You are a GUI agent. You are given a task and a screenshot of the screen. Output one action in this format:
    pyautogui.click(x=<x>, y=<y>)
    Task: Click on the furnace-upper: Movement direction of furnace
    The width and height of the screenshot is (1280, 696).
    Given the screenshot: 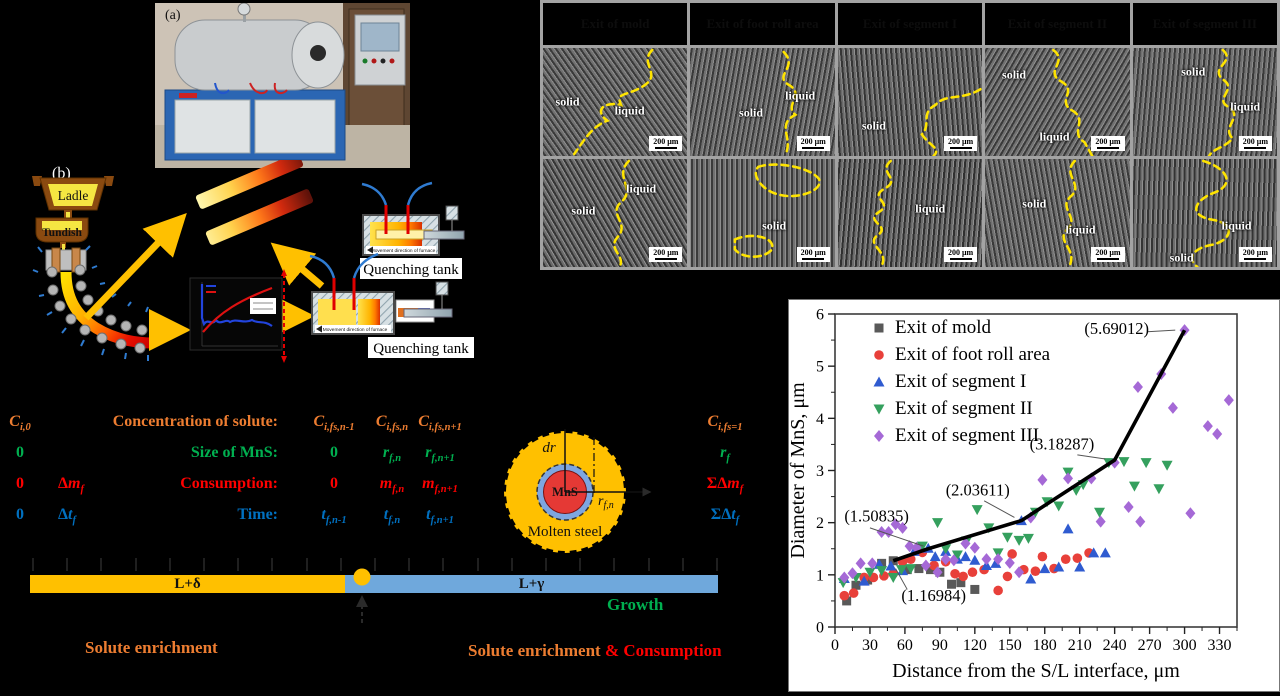 What is the action you would take?
    pyautogui.click(x=413, y=218)
    